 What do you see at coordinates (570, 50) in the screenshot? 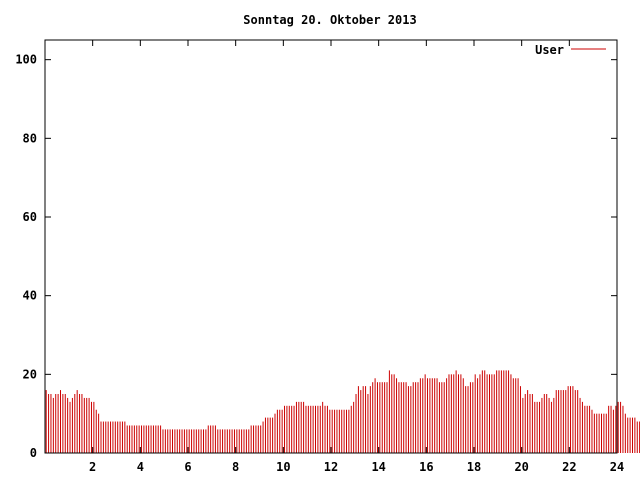
I see `legend: User` at bounding box center [570, 50].